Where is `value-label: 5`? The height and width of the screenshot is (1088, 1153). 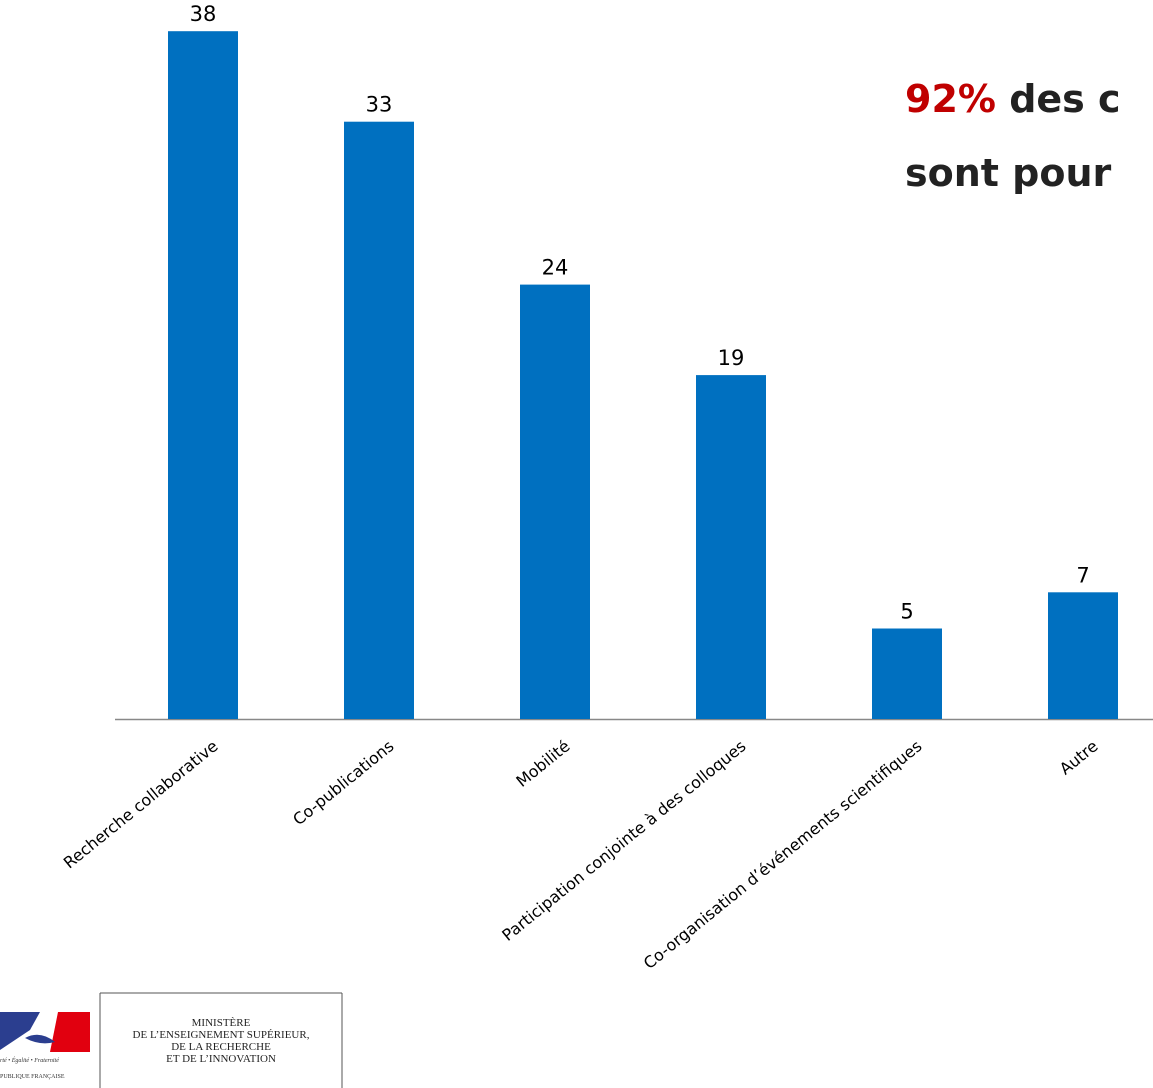
value-label: 5 is located at coordinates (906, 612).